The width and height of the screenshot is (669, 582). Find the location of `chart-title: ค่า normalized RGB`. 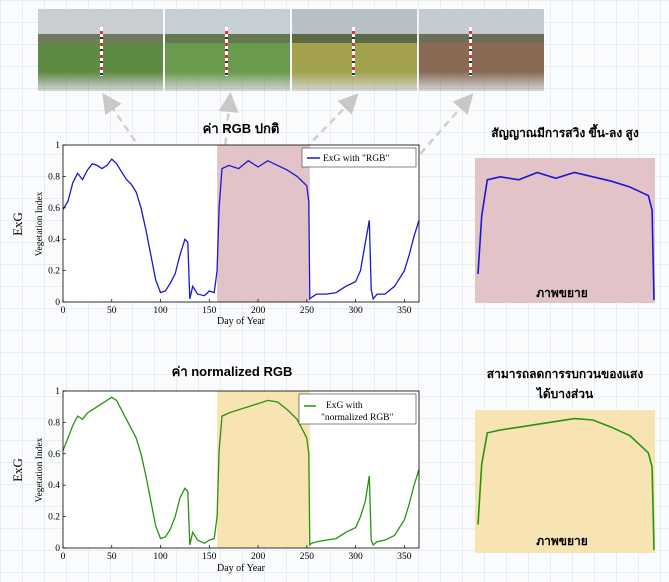

chart-title: ค่า normalized RGB is located at coordinates (232, 371).